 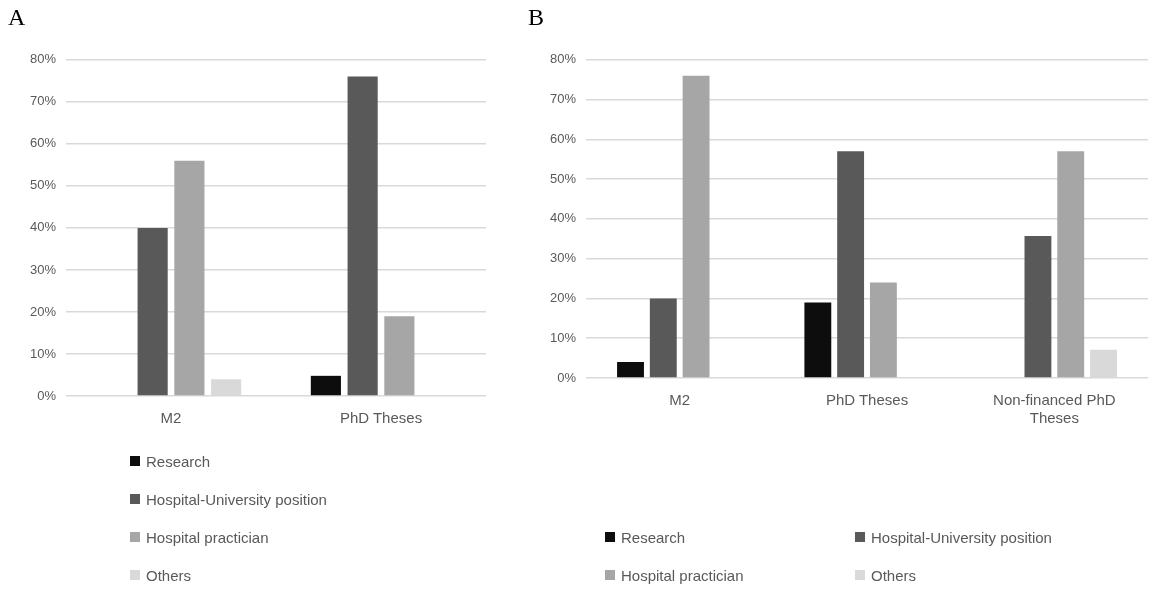 I want to click on x-tick-label: Non-financed PhD Theses, so click(x=1054, y=409).